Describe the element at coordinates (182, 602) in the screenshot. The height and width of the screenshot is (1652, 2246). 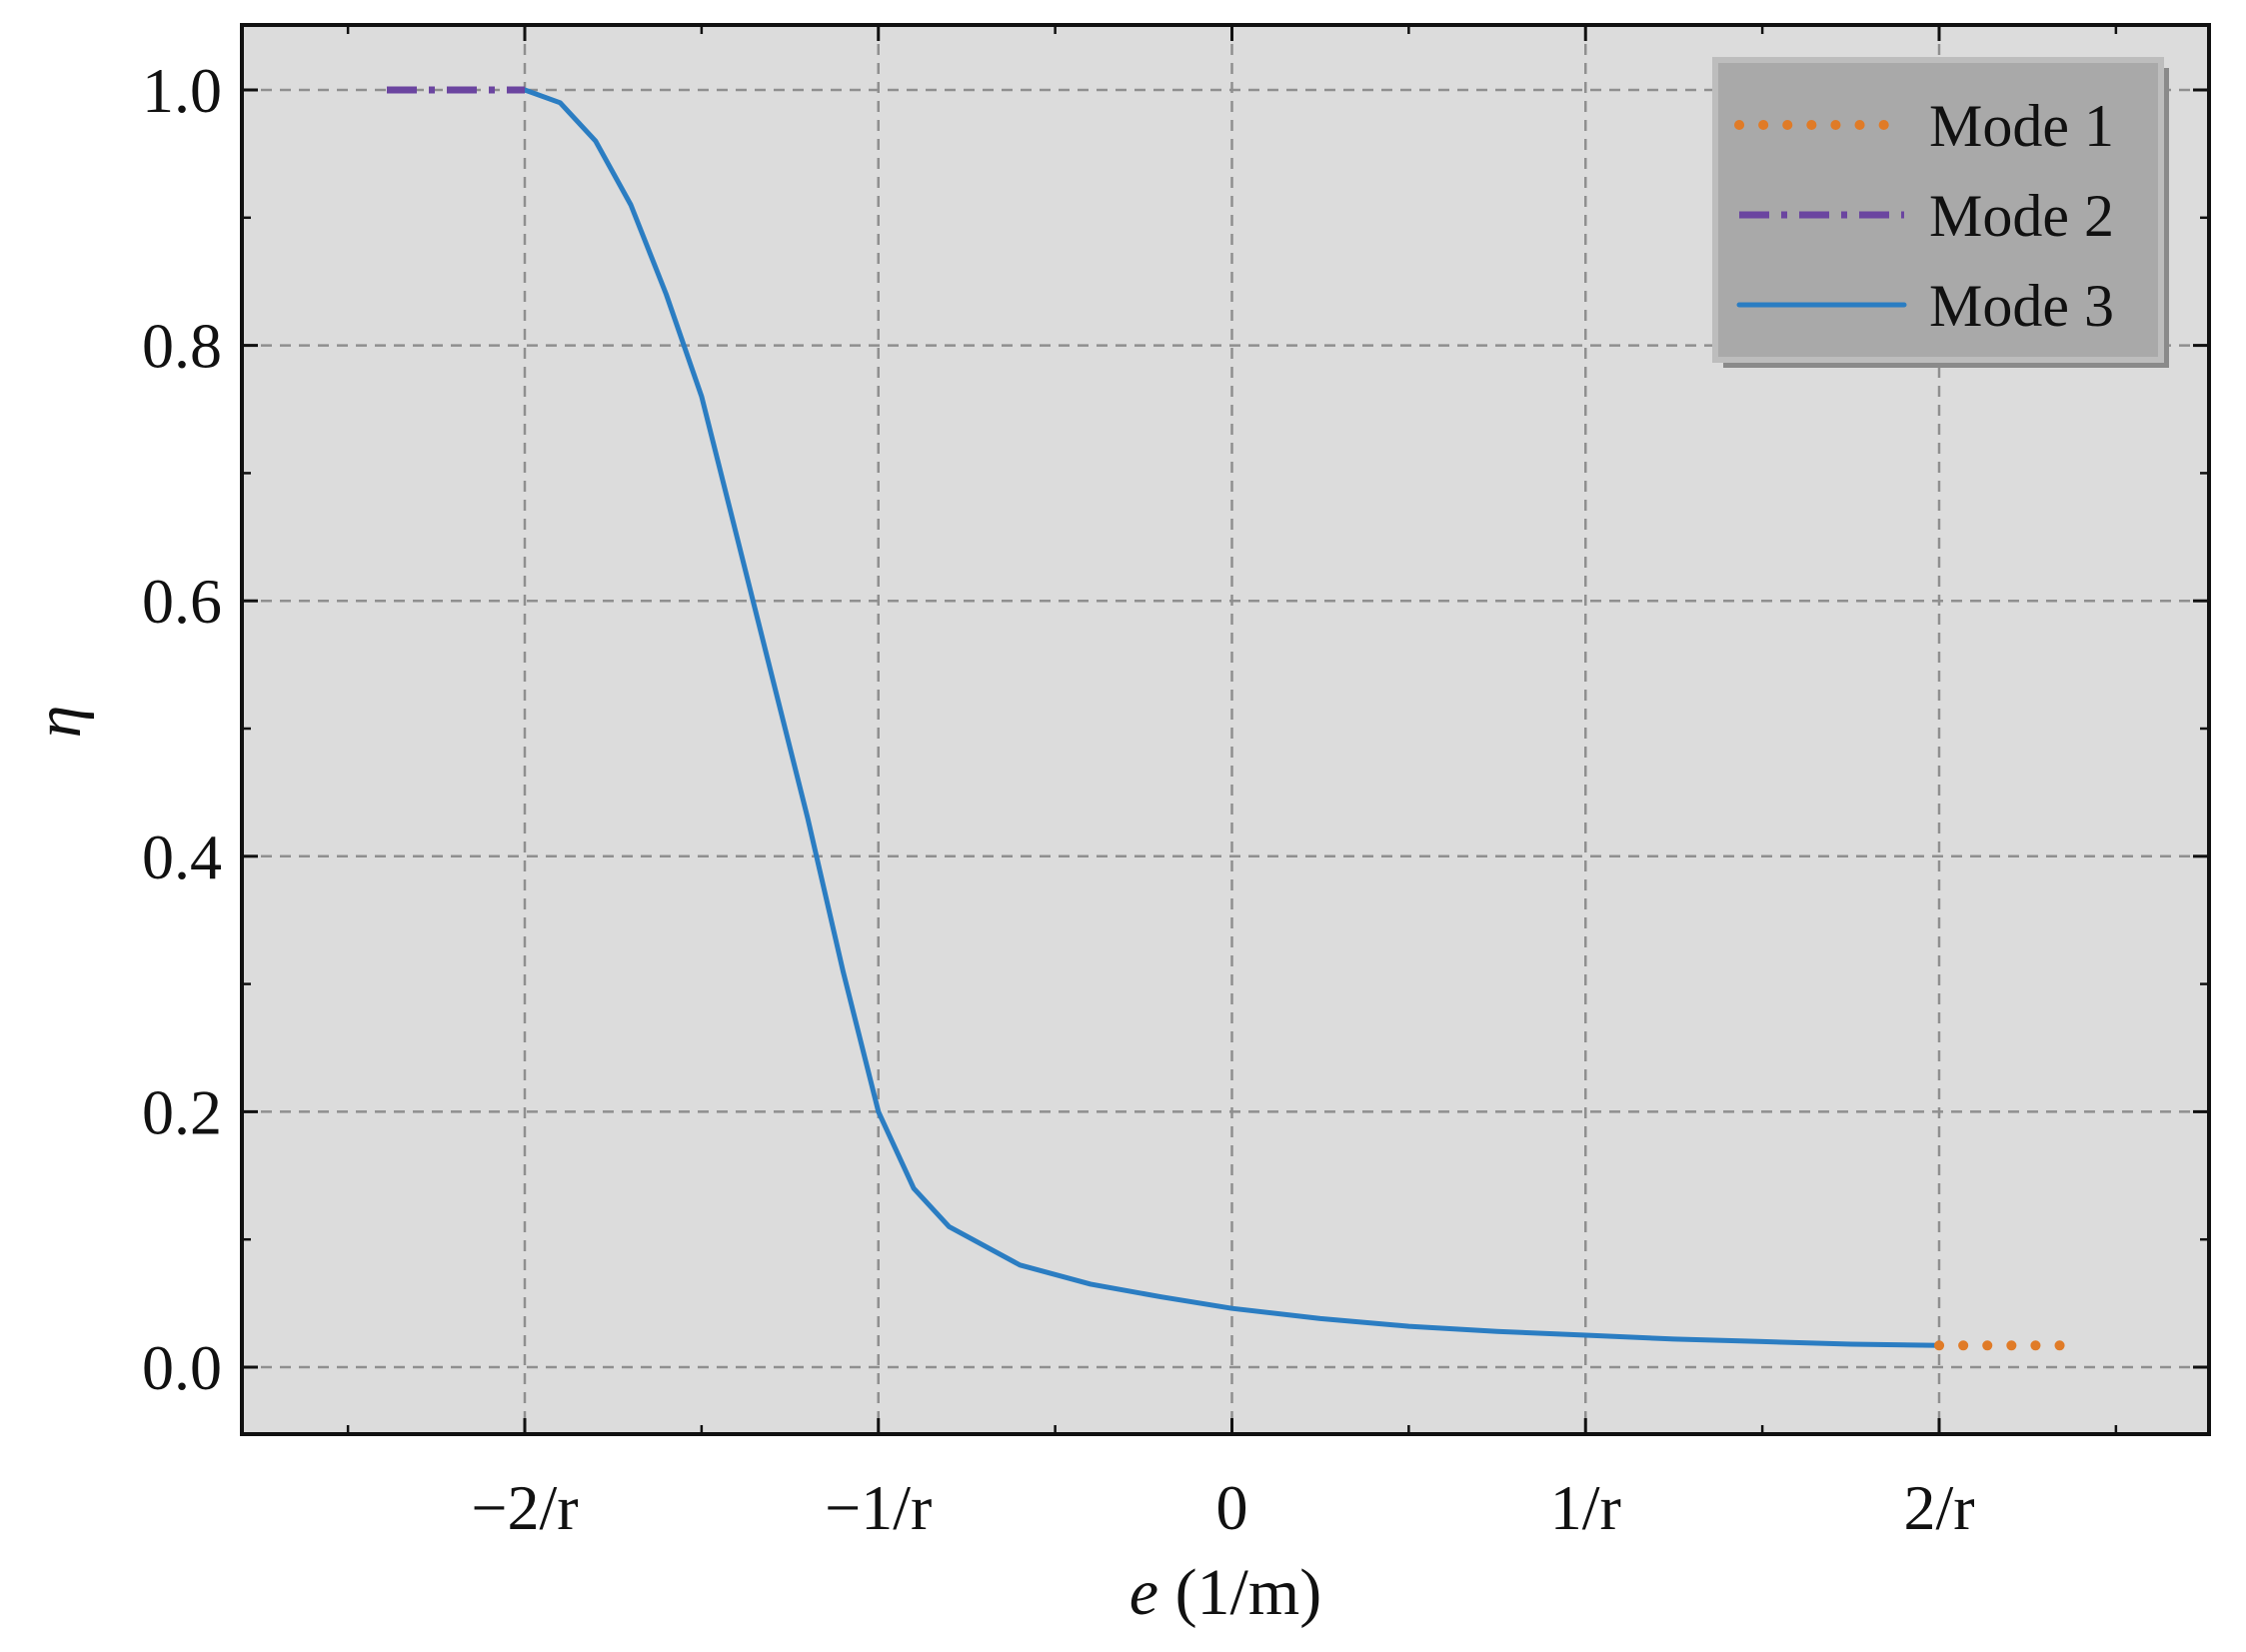
I see `y-tick-label: 0.6` at that location.